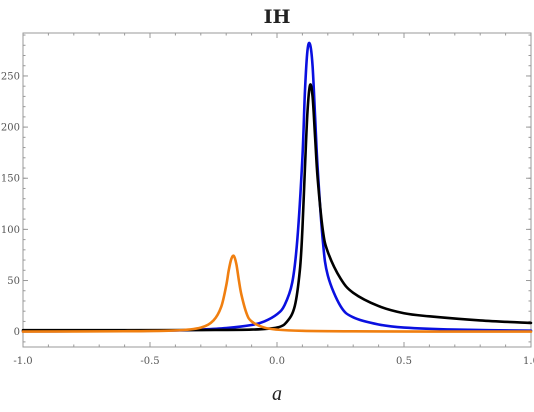 This screenshot has height=412, width=534. What do you see at coordinates (10, 76) in the screenshot?
I see `y-tick-label: 250` at bounding box center [10, 76].